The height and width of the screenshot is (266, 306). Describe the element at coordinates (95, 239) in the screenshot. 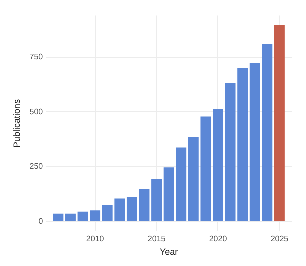

I see `x-tick-label: 2010` at that location.